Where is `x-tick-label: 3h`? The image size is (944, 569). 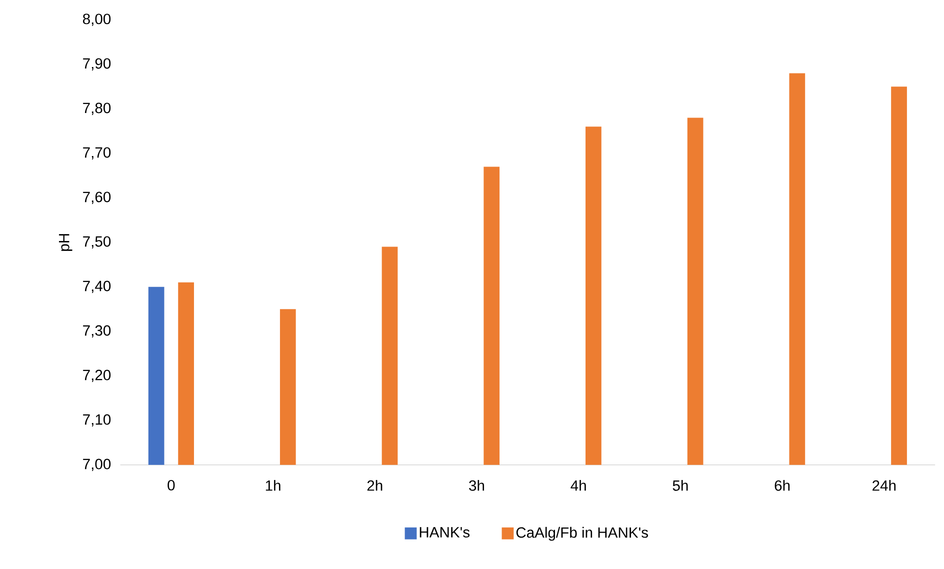 x-tick-label: 3h is located at coordinates (476, 485).